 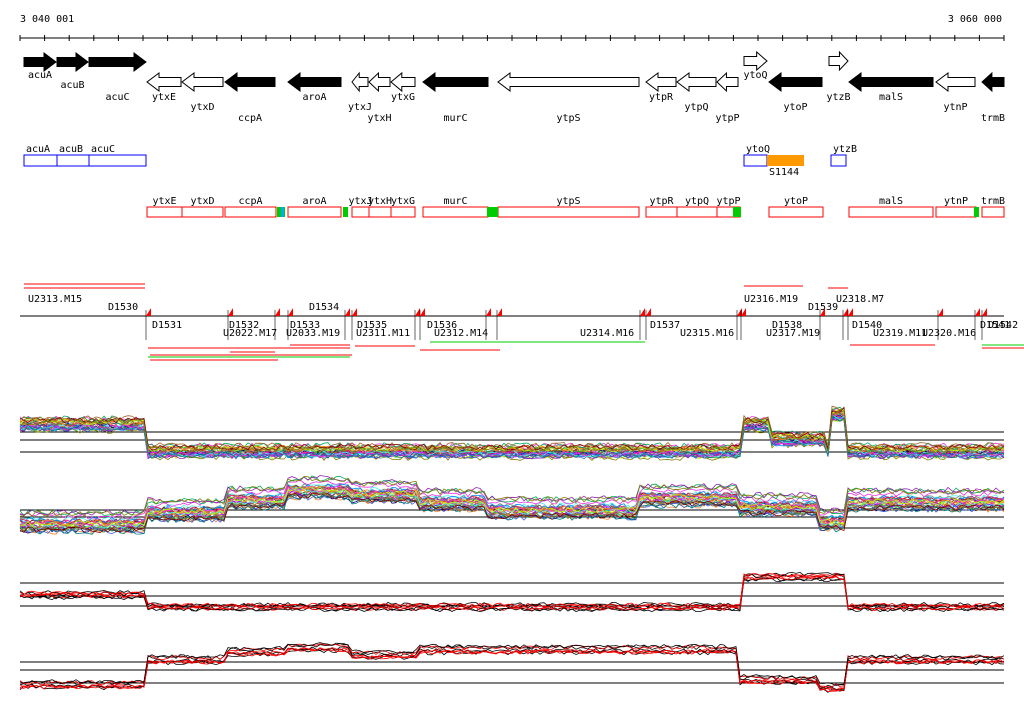 I want to click on green-mark, so click(x=976, y=212).